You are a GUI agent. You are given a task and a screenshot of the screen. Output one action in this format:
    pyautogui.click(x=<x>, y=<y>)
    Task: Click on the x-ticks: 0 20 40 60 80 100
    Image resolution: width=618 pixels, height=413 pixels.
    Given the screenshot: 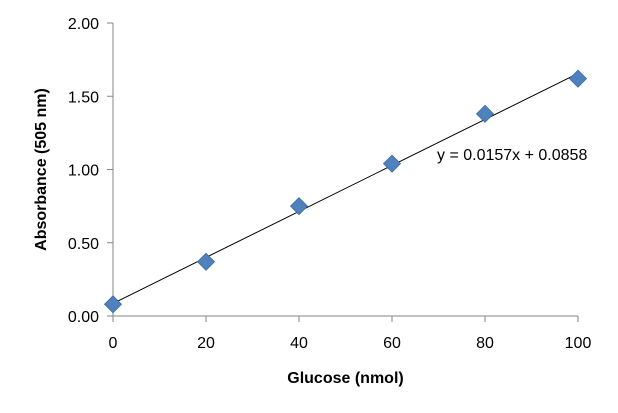 What is the action you would take?
    pyautogui.click(x=350, y=334)
    